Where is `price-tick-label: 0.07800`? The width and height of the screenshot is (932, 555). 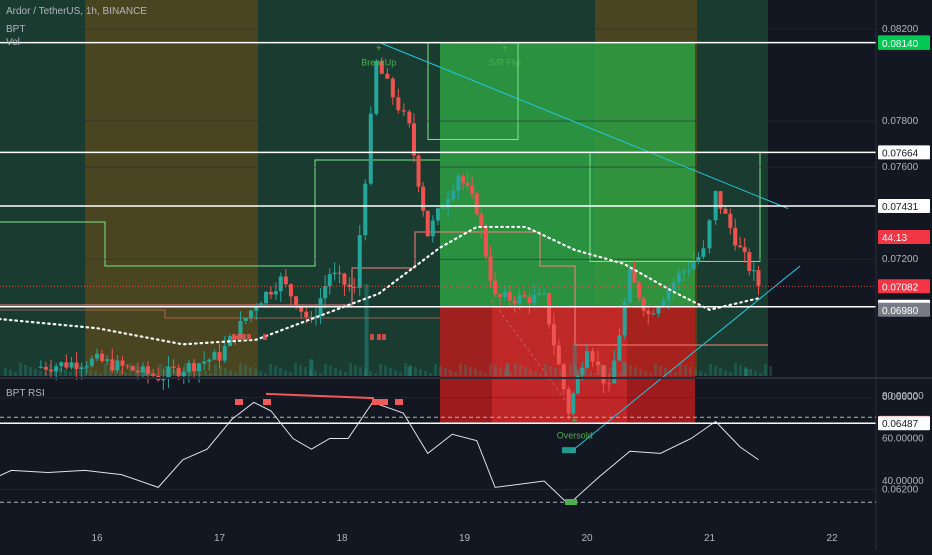 price-tick-label: 0.07800 is located at coordinates (900, 121).